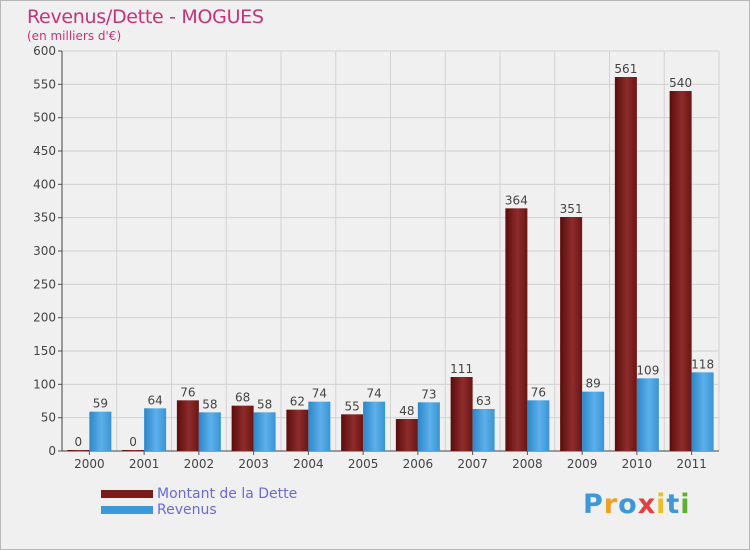  Describe the element at coordinates (637, 464) in the screenshot. I see `x-tick-label: 2010` at that location.